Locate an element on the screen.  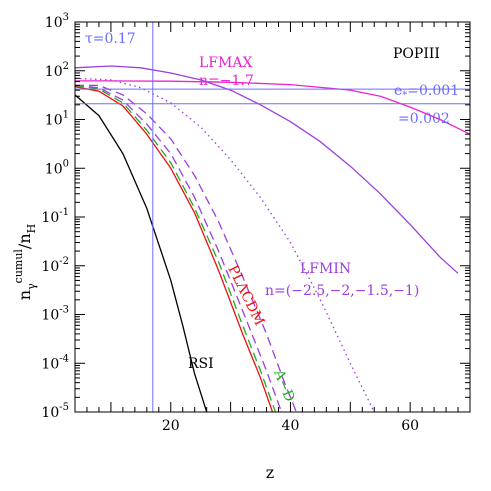
y-tick-label: 10⁻³ is located at coordinates (55, 314).